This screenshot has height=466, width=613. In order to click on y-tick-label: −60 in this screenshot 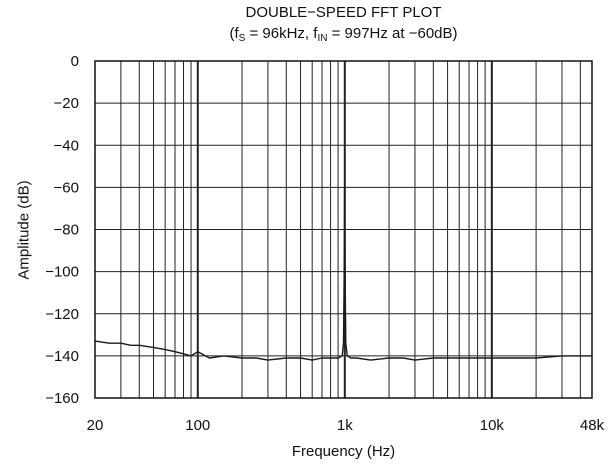, I will do `click(66, 187)`.